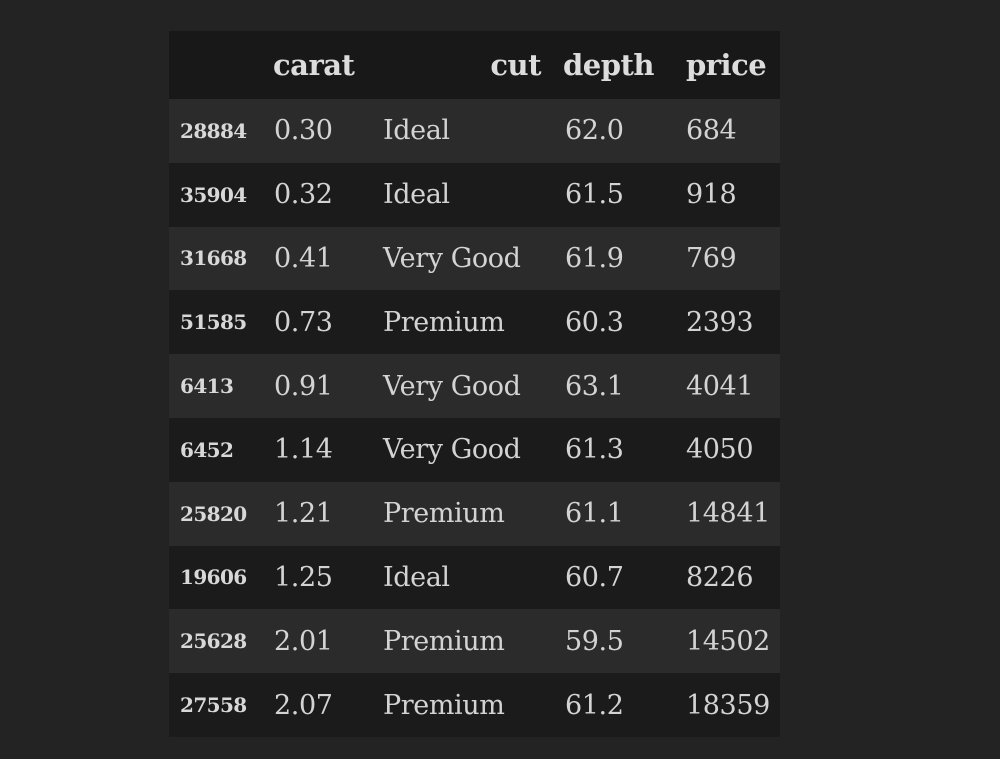 This screenshot has height=759, width=1000. I want to click on table-row: 25820 1.21 Premium 61.1 14841, so click(474, 513).